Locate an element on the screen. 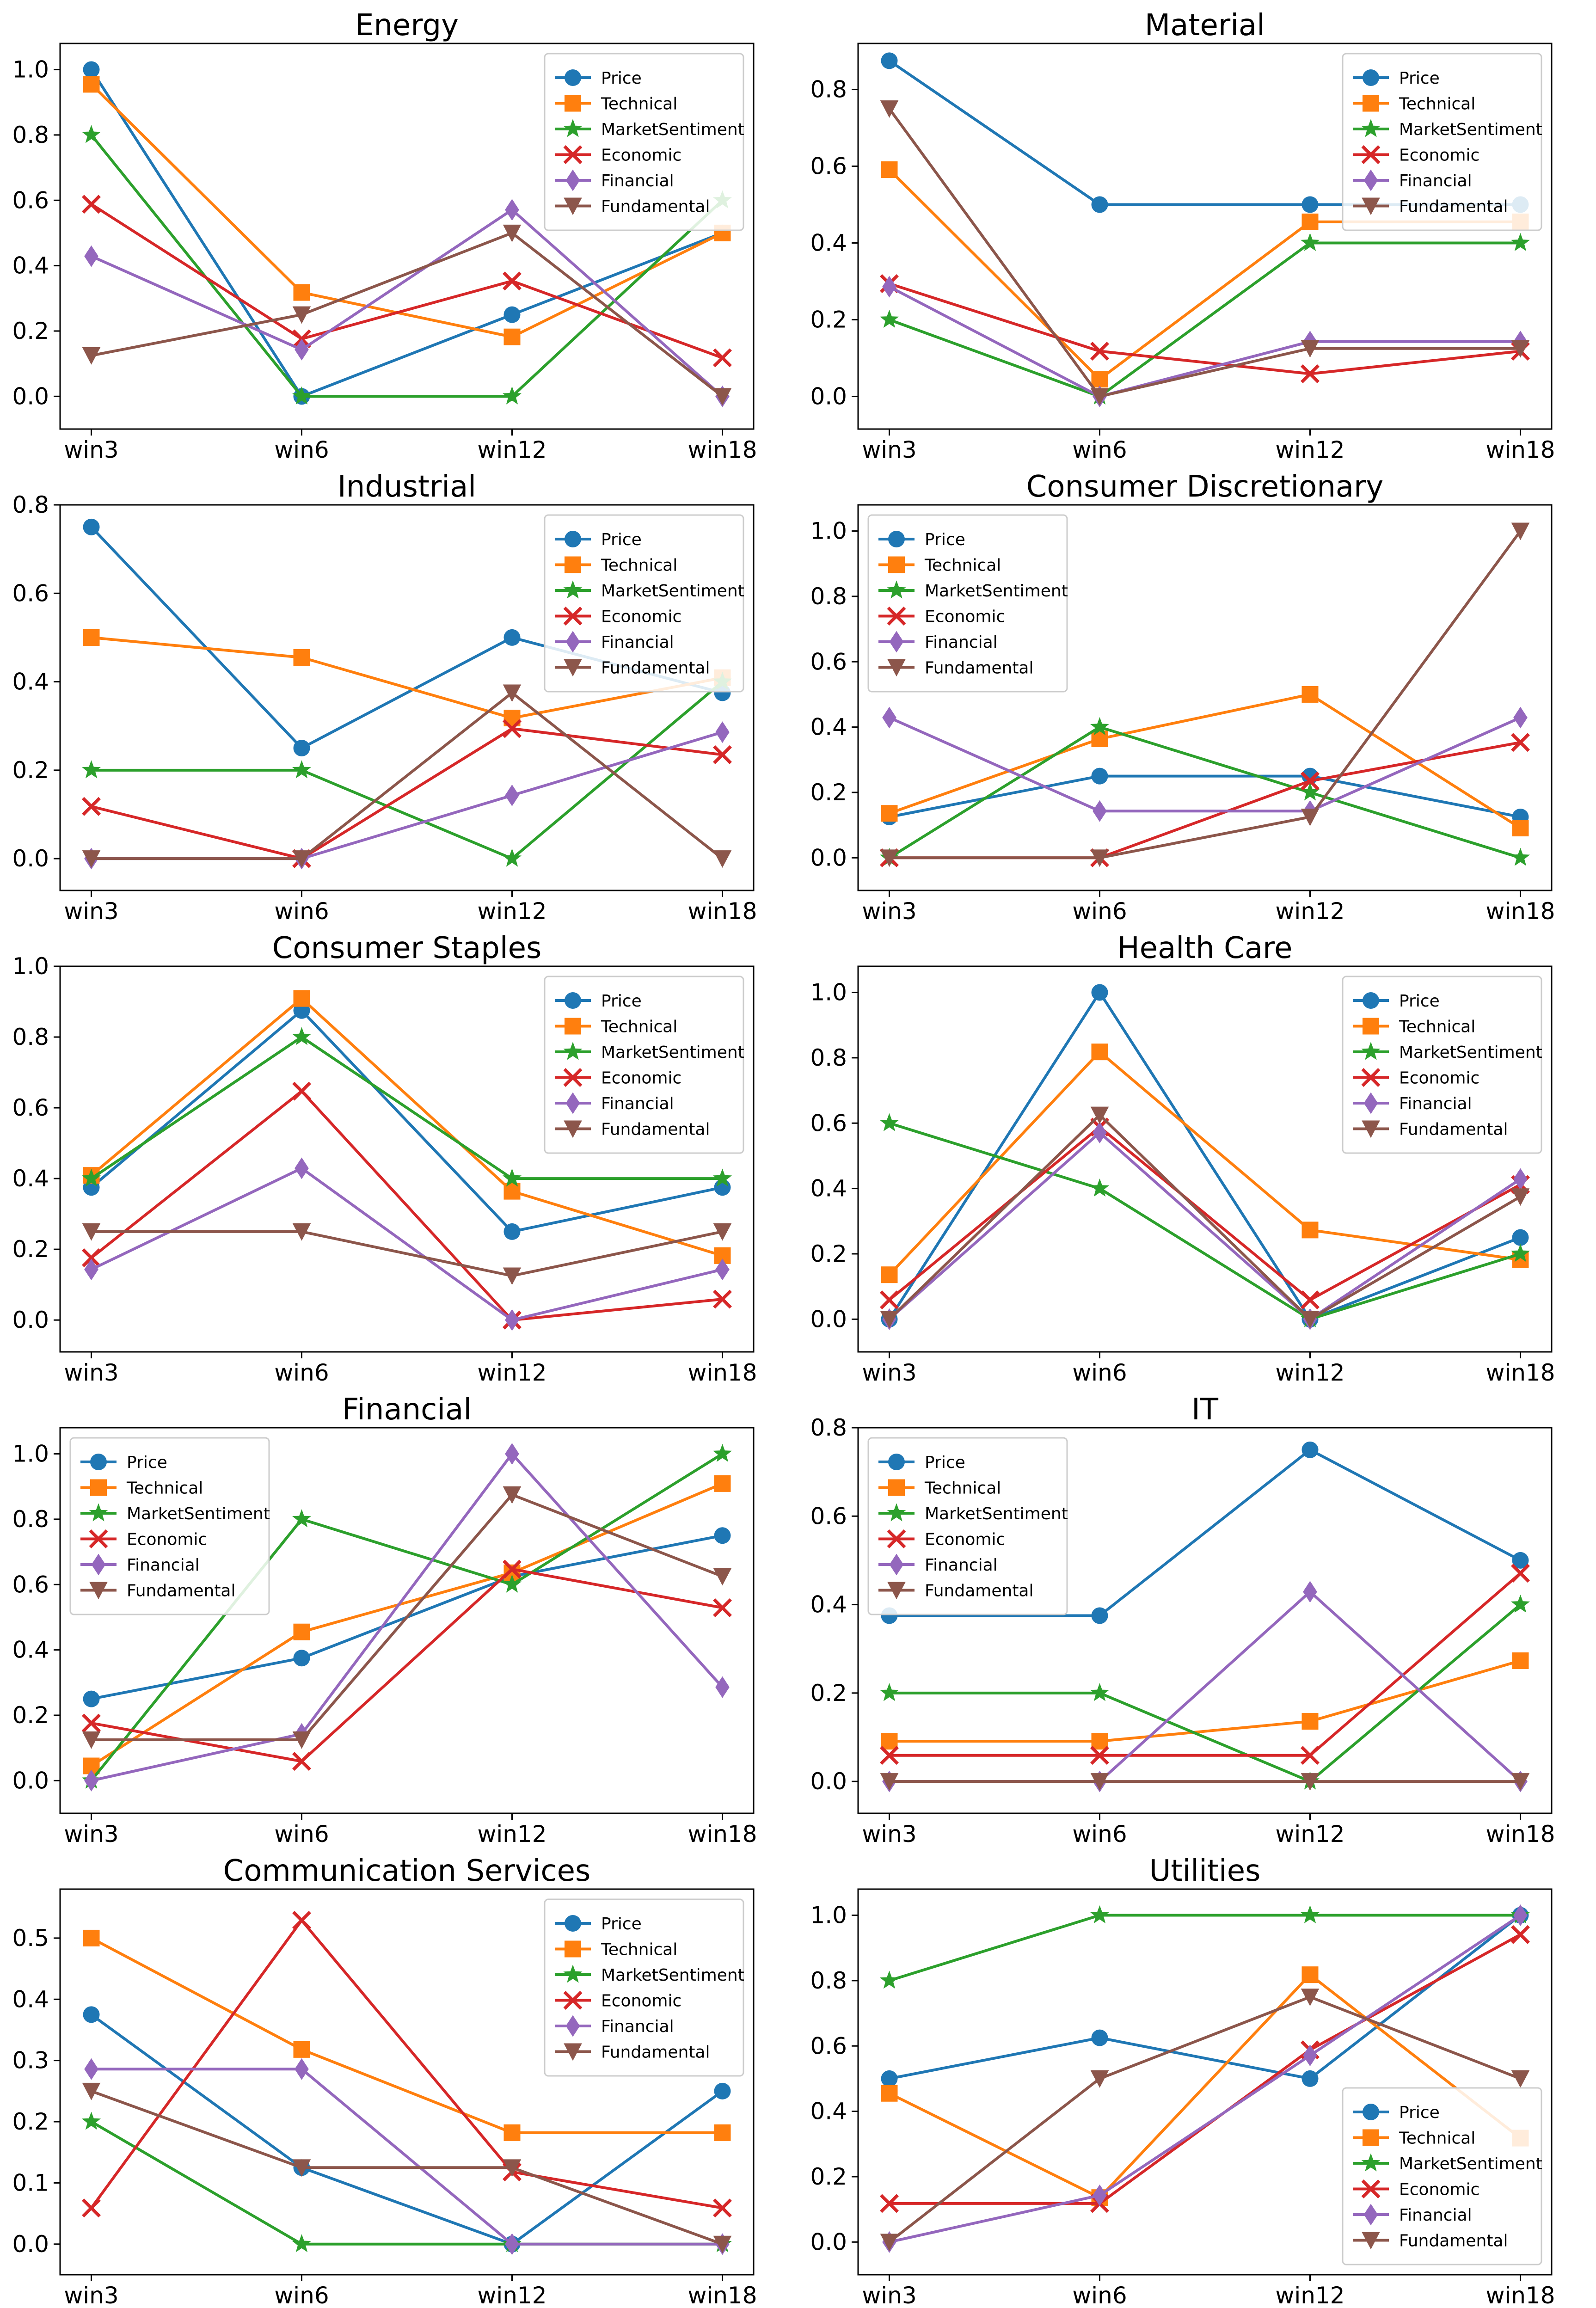 The width and height of the screenshot is (1596, 2308). series-fundamental is located at coordinates (407, 1254).